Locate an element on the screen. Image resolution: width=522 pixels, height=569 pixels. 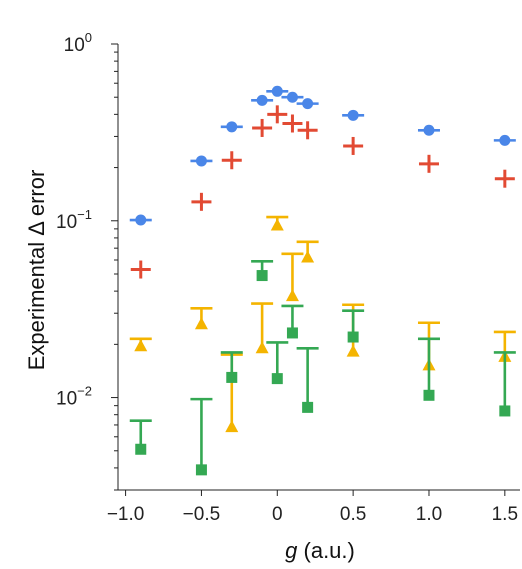
y-tick-label: 10⁻² is located at coordinates (74, 397).